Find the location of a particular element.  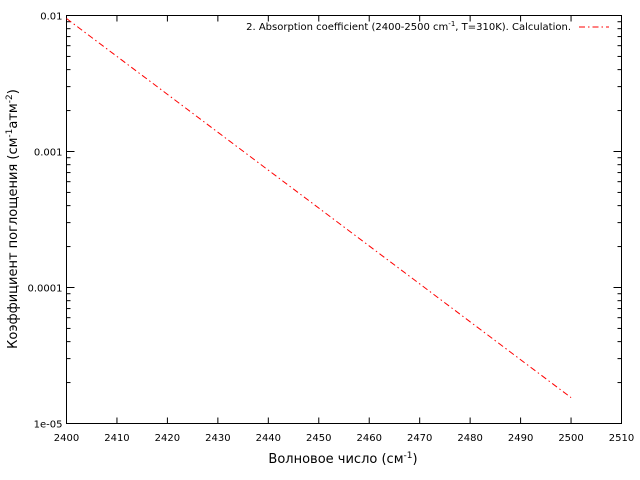

y-axis-label-end: ) is located at coordinates (13, 91).